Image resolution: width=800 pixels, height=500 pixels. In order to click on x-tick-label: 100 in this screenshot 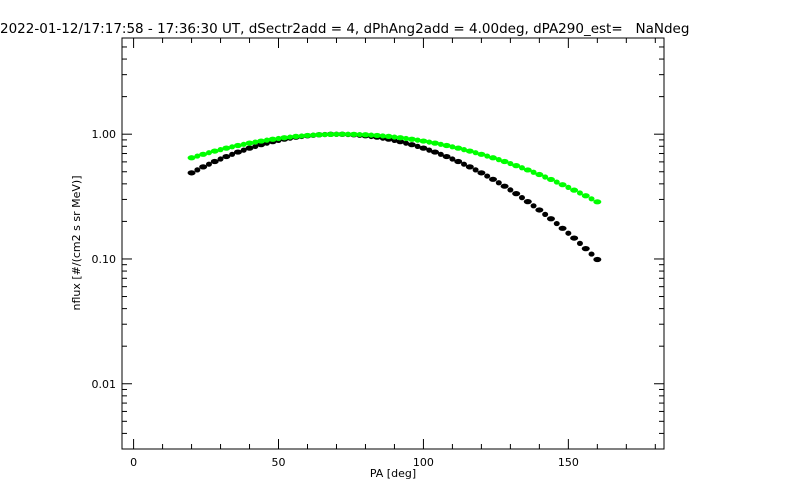, I will do `click(423, 462)`.